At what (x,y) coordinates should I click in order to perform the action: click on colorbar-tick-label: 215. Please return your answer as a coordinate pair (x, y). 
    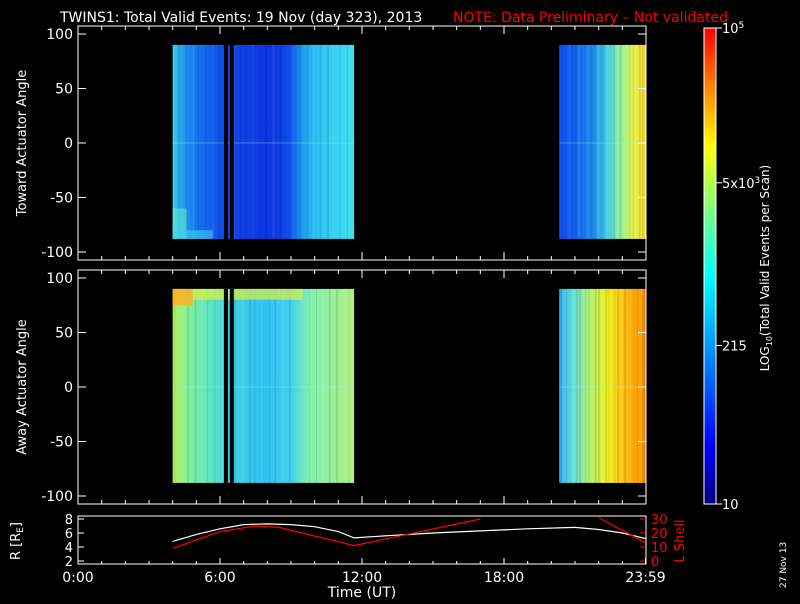
    Looking at the image, I should click on (734, 346).